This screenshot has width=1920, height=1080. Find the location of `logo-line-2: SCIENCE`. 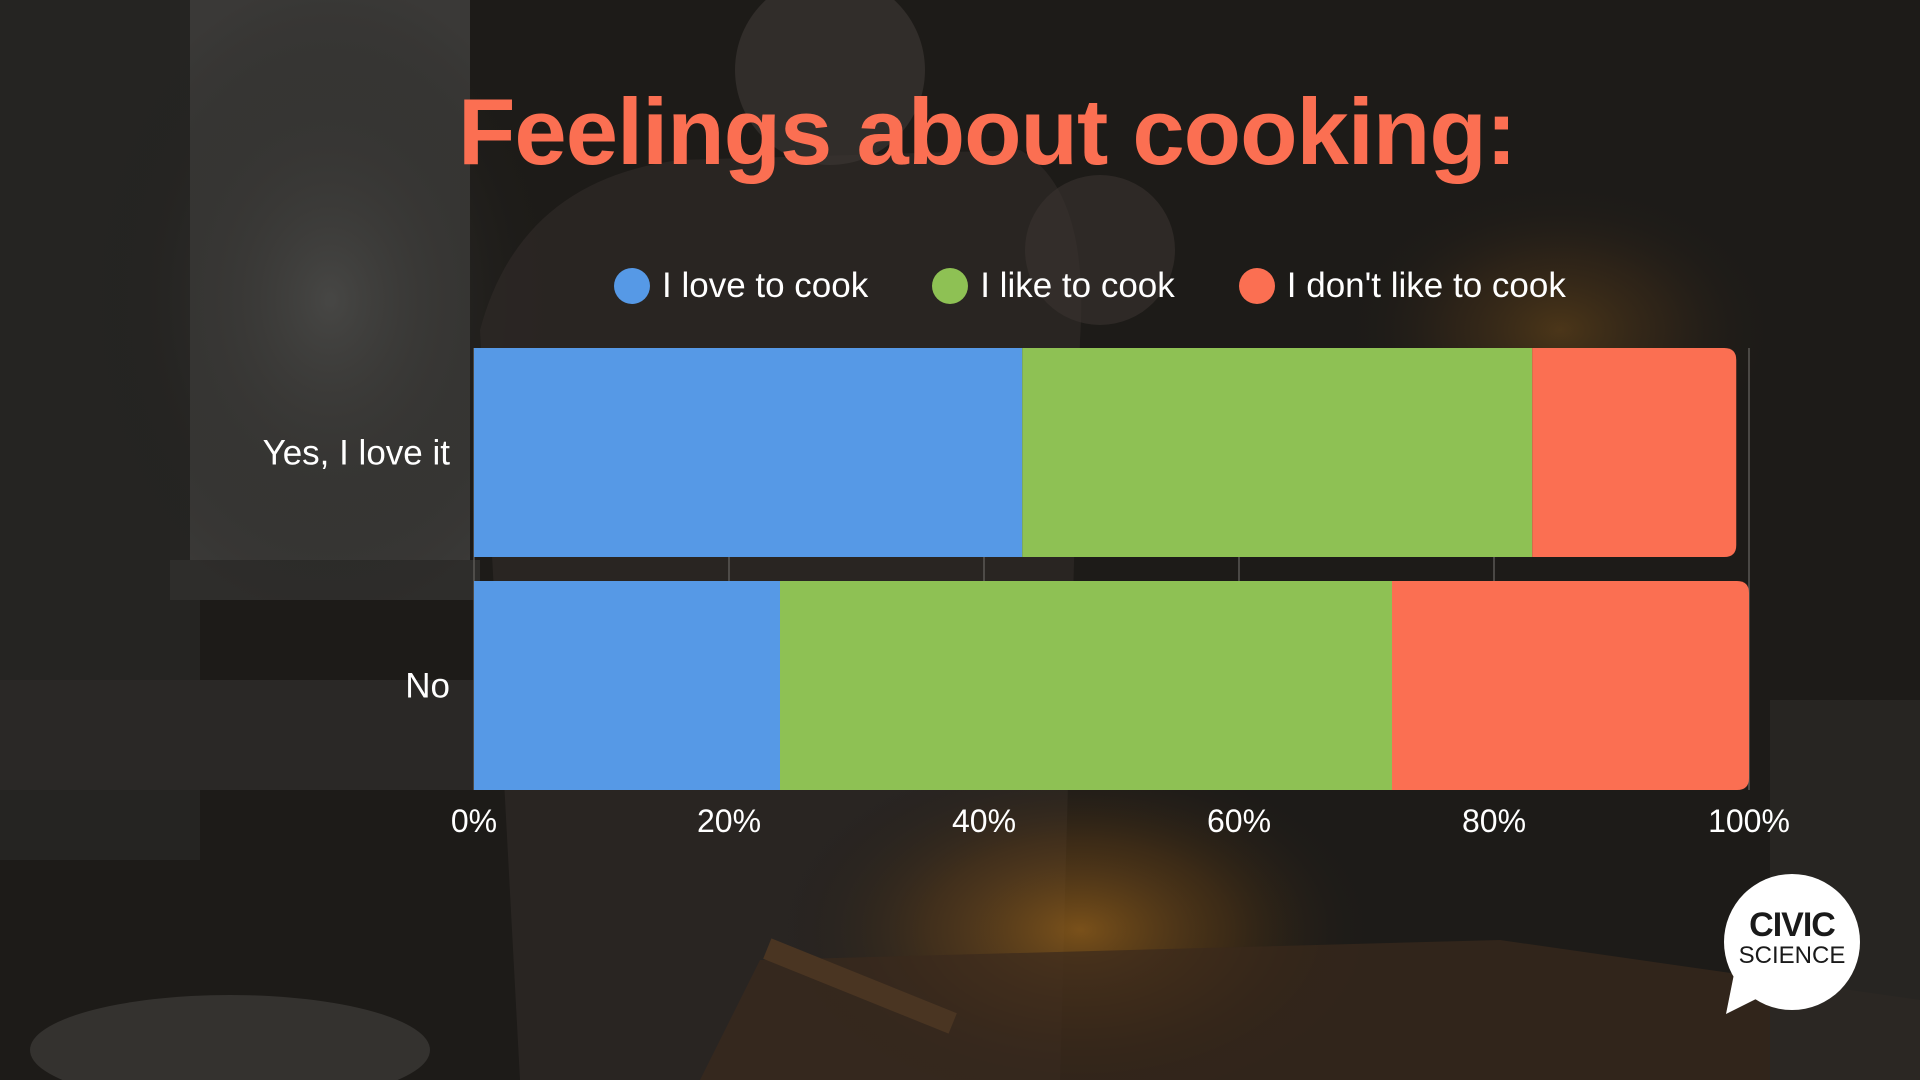

logo-line-2: SCIENCE is located at coordinates (1792, 955).